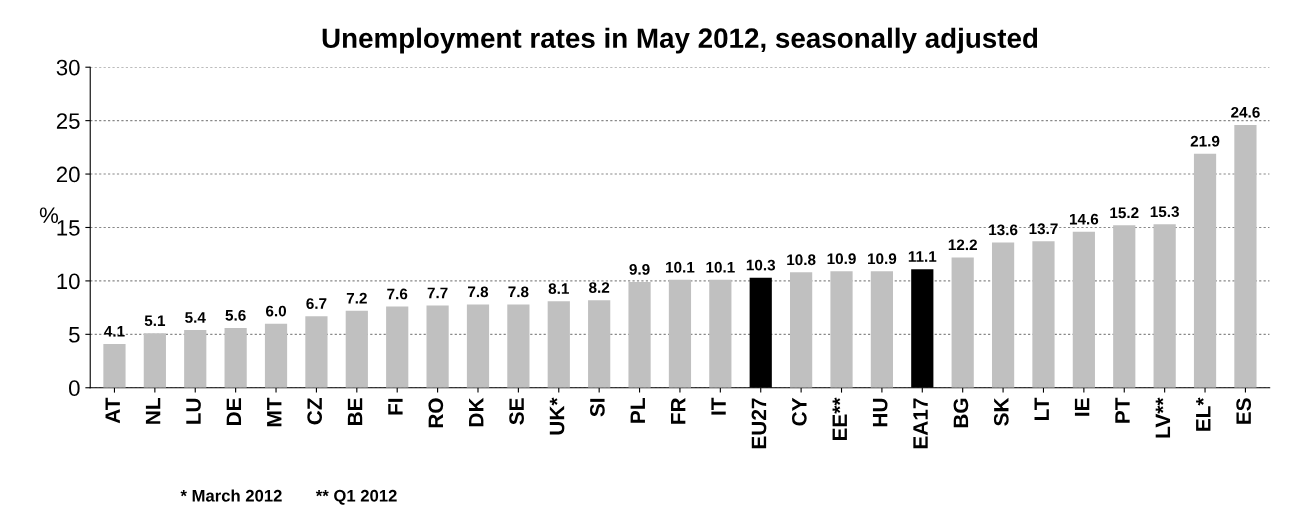  Describe the element at coordinates (759, 423) in the screenshot. I see `x-tick-label: EU27` at that location.